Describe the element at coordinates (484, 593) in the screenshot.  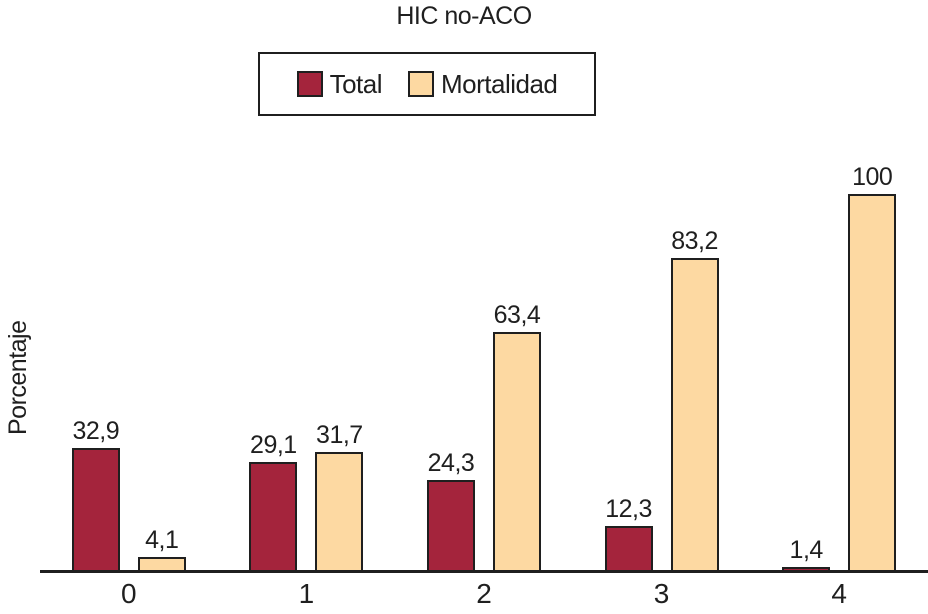
I see `x-tick-label-2: 2` at that location.